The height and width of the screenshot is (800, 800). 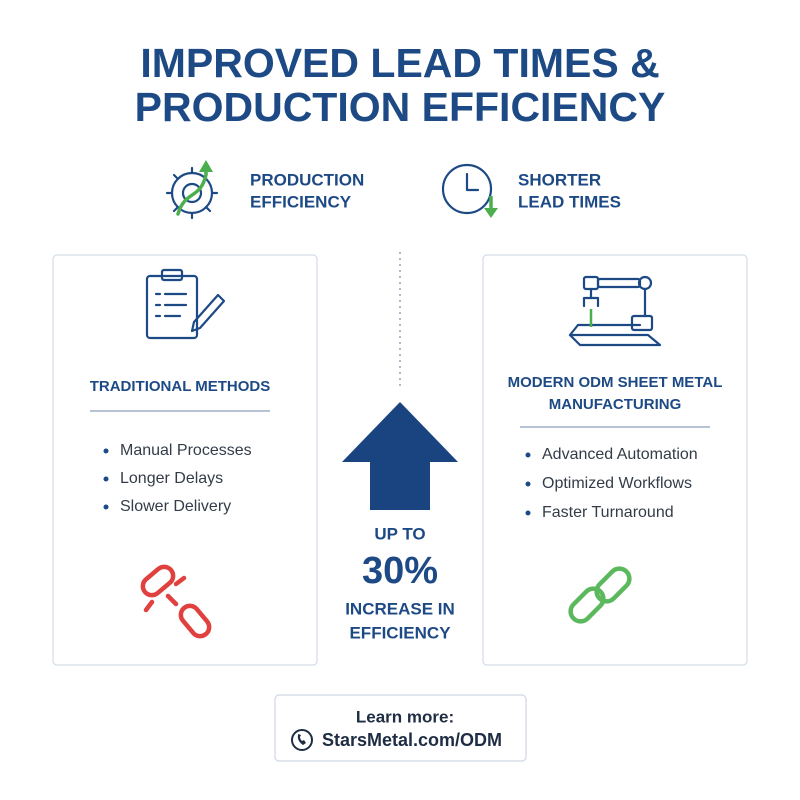 I want to click on card-title: TRADITIONAL METHODS, so click(x=180, y=386).